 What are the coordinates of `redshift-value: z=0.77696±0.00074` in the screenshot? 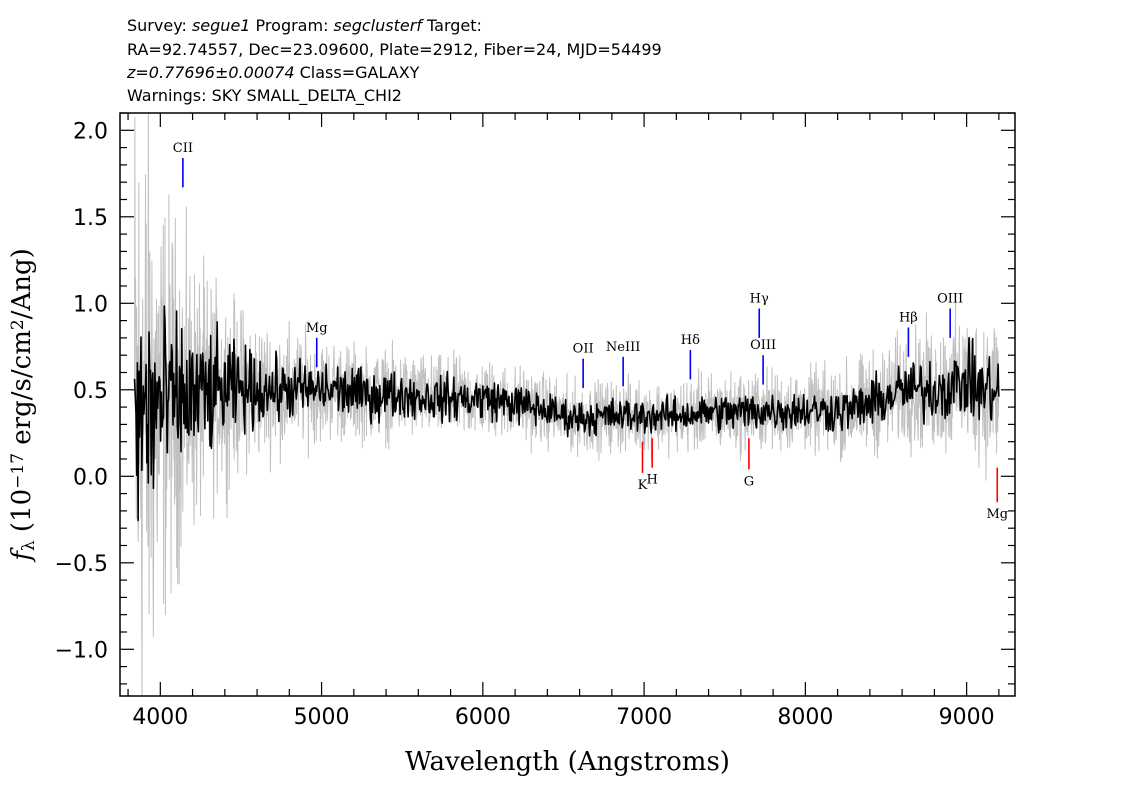 It's located at (210, 72).